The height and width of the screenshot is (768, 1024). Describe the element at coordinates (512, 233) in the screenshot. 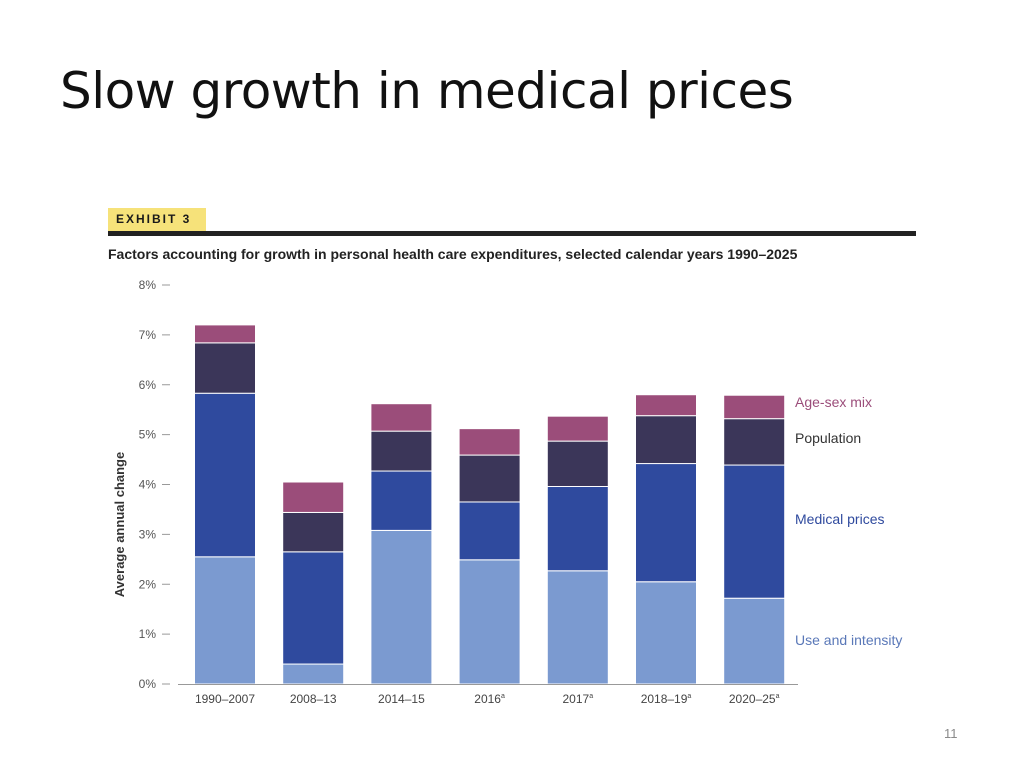

I see `exhibit-rule` at that location.